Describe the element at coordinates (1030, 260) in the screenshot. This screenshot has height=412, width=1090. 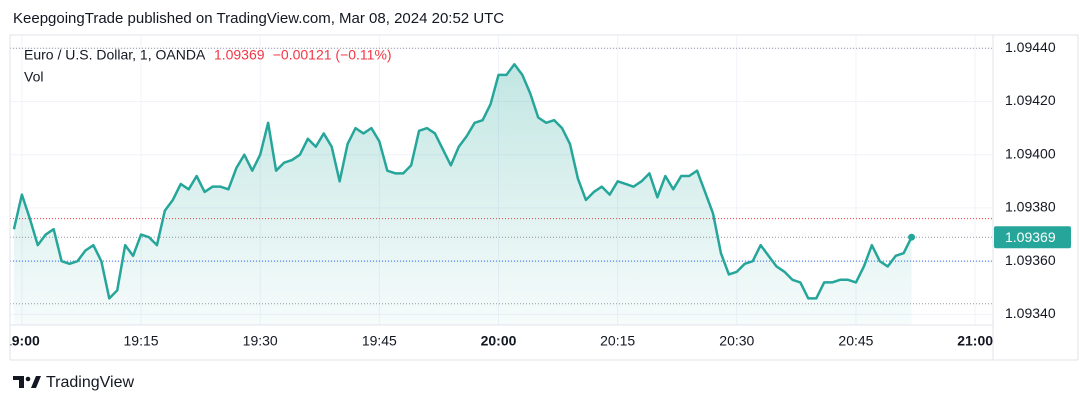
I see `y-tick-label: 1.09360` at that location.